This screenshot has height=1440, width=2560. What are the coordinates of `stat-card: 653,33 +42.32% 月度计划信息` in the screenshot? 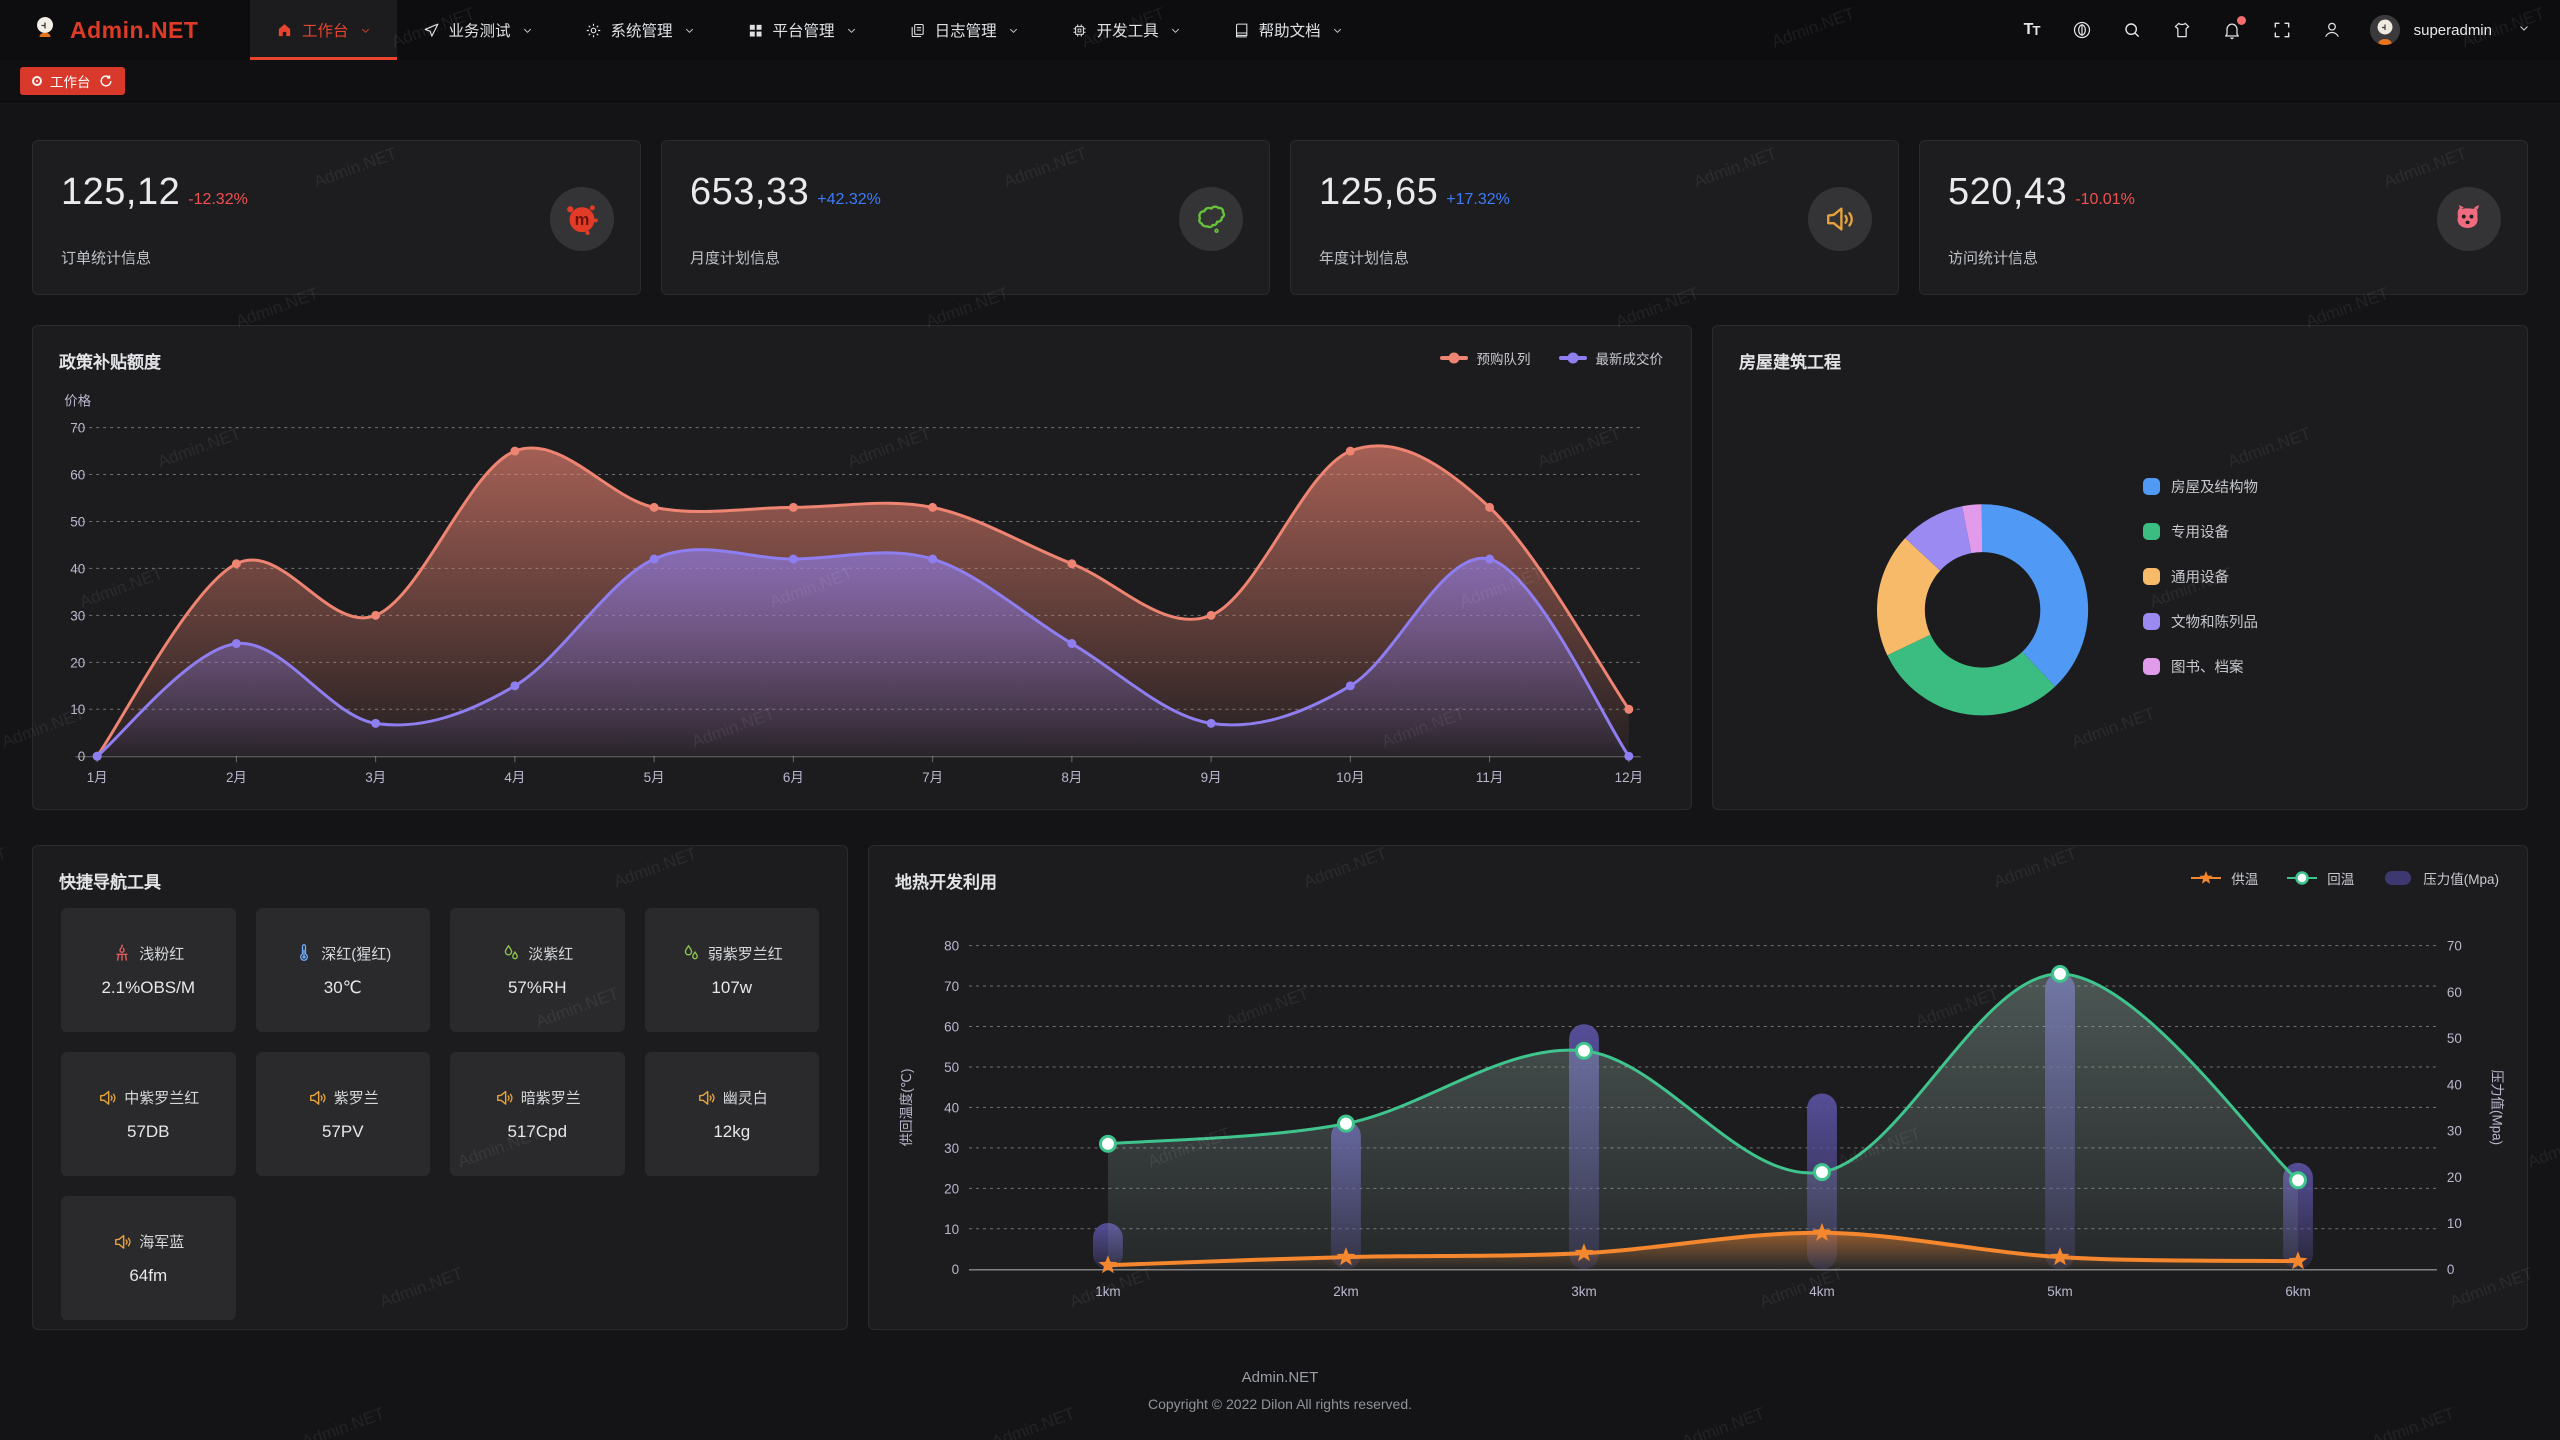 It's located at (965, 217).